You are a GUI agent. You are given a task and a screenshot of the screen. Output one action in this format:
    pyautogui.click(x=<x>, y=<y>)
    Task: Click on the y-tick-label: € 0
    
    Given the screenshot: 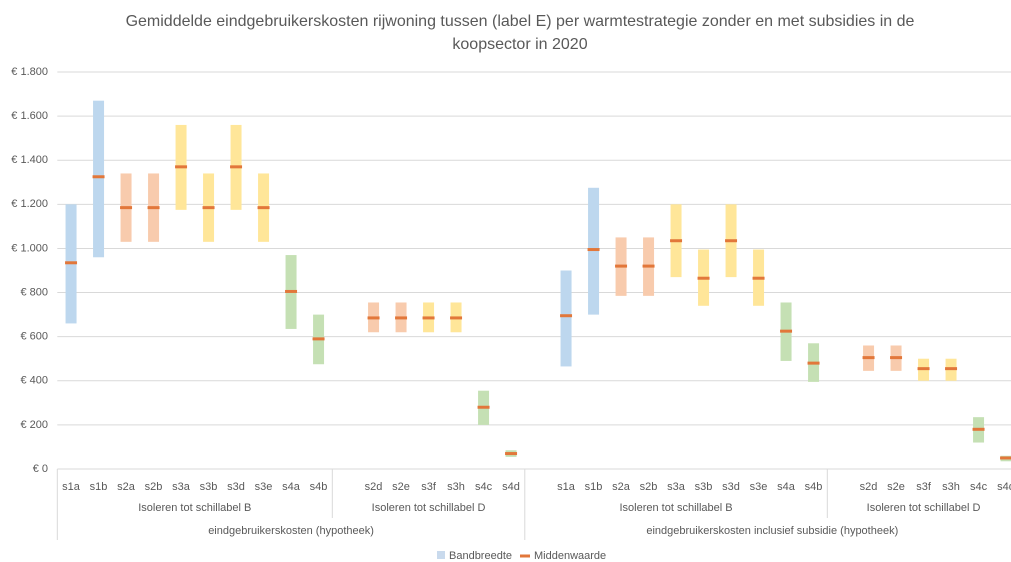 What is the action you would take?
    pyautogui.click(x=40, y=469)
    